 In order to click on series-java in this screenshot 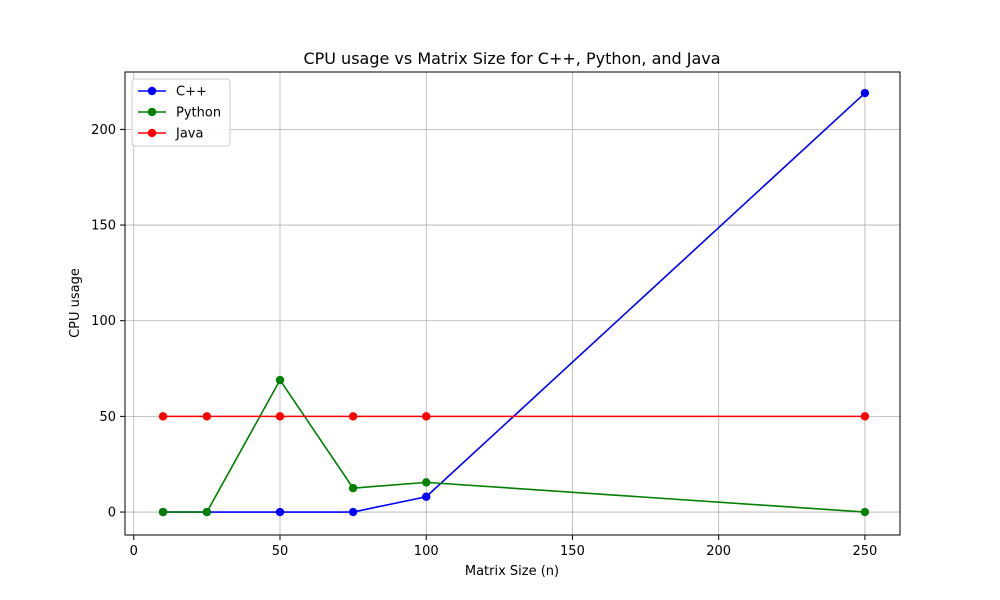, I will do `click(514, 416)`.